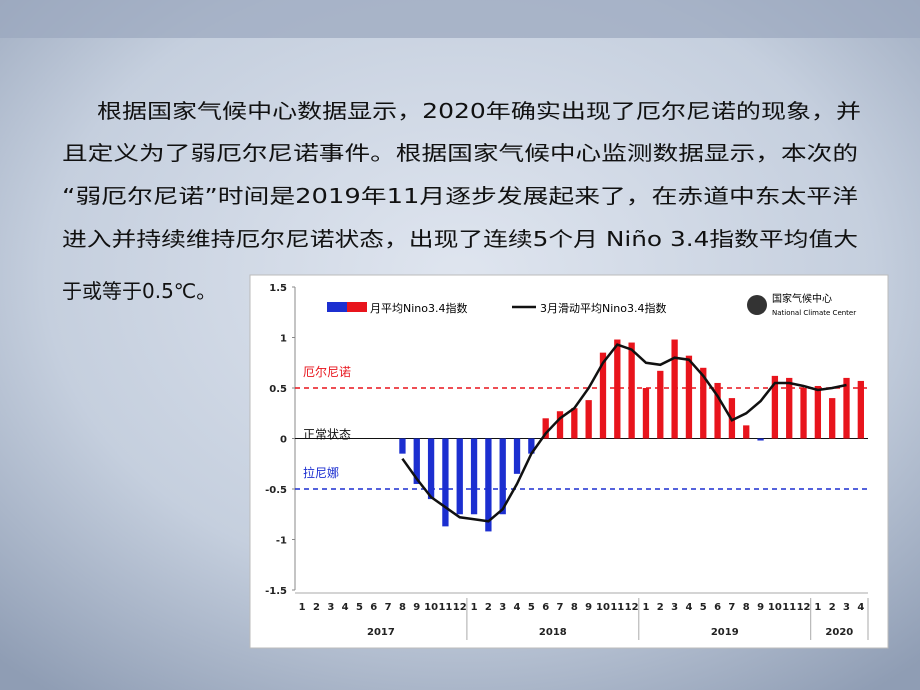 Image resolution: width=920 pixels, height=690 pixels. What do you see at coordinates (839, 632) in the screenshot?
I see `year-label: 2020` at bounding box center [839, 632].